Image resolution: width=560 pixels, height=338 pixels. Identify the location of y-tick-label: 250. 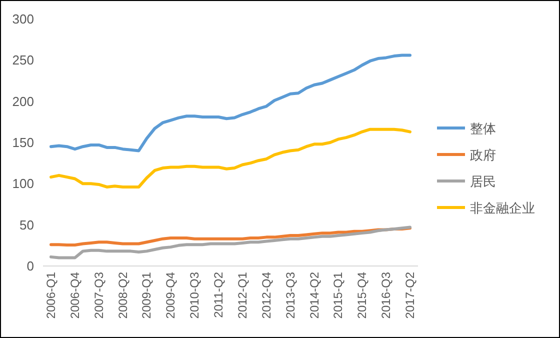
(23, 60).